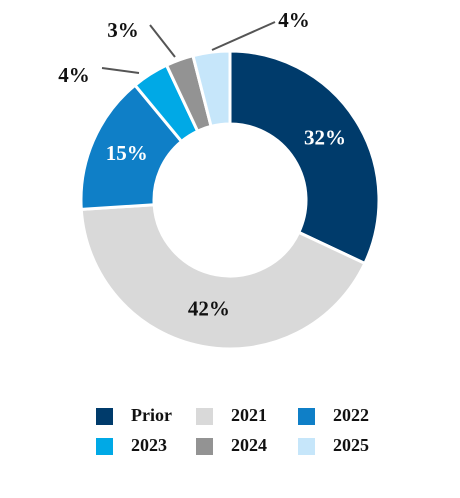  I want to click on legend-swatch-prior, so click(104, 416).